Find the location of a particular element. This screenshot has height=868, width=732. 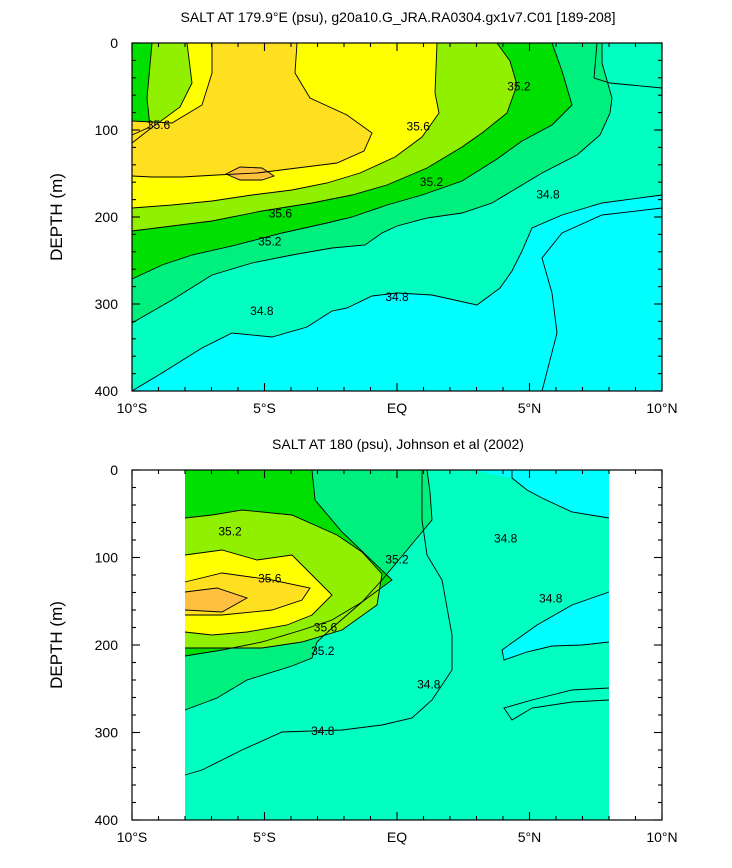

contour-line-35.8-west is located at coordinates (172, 83).